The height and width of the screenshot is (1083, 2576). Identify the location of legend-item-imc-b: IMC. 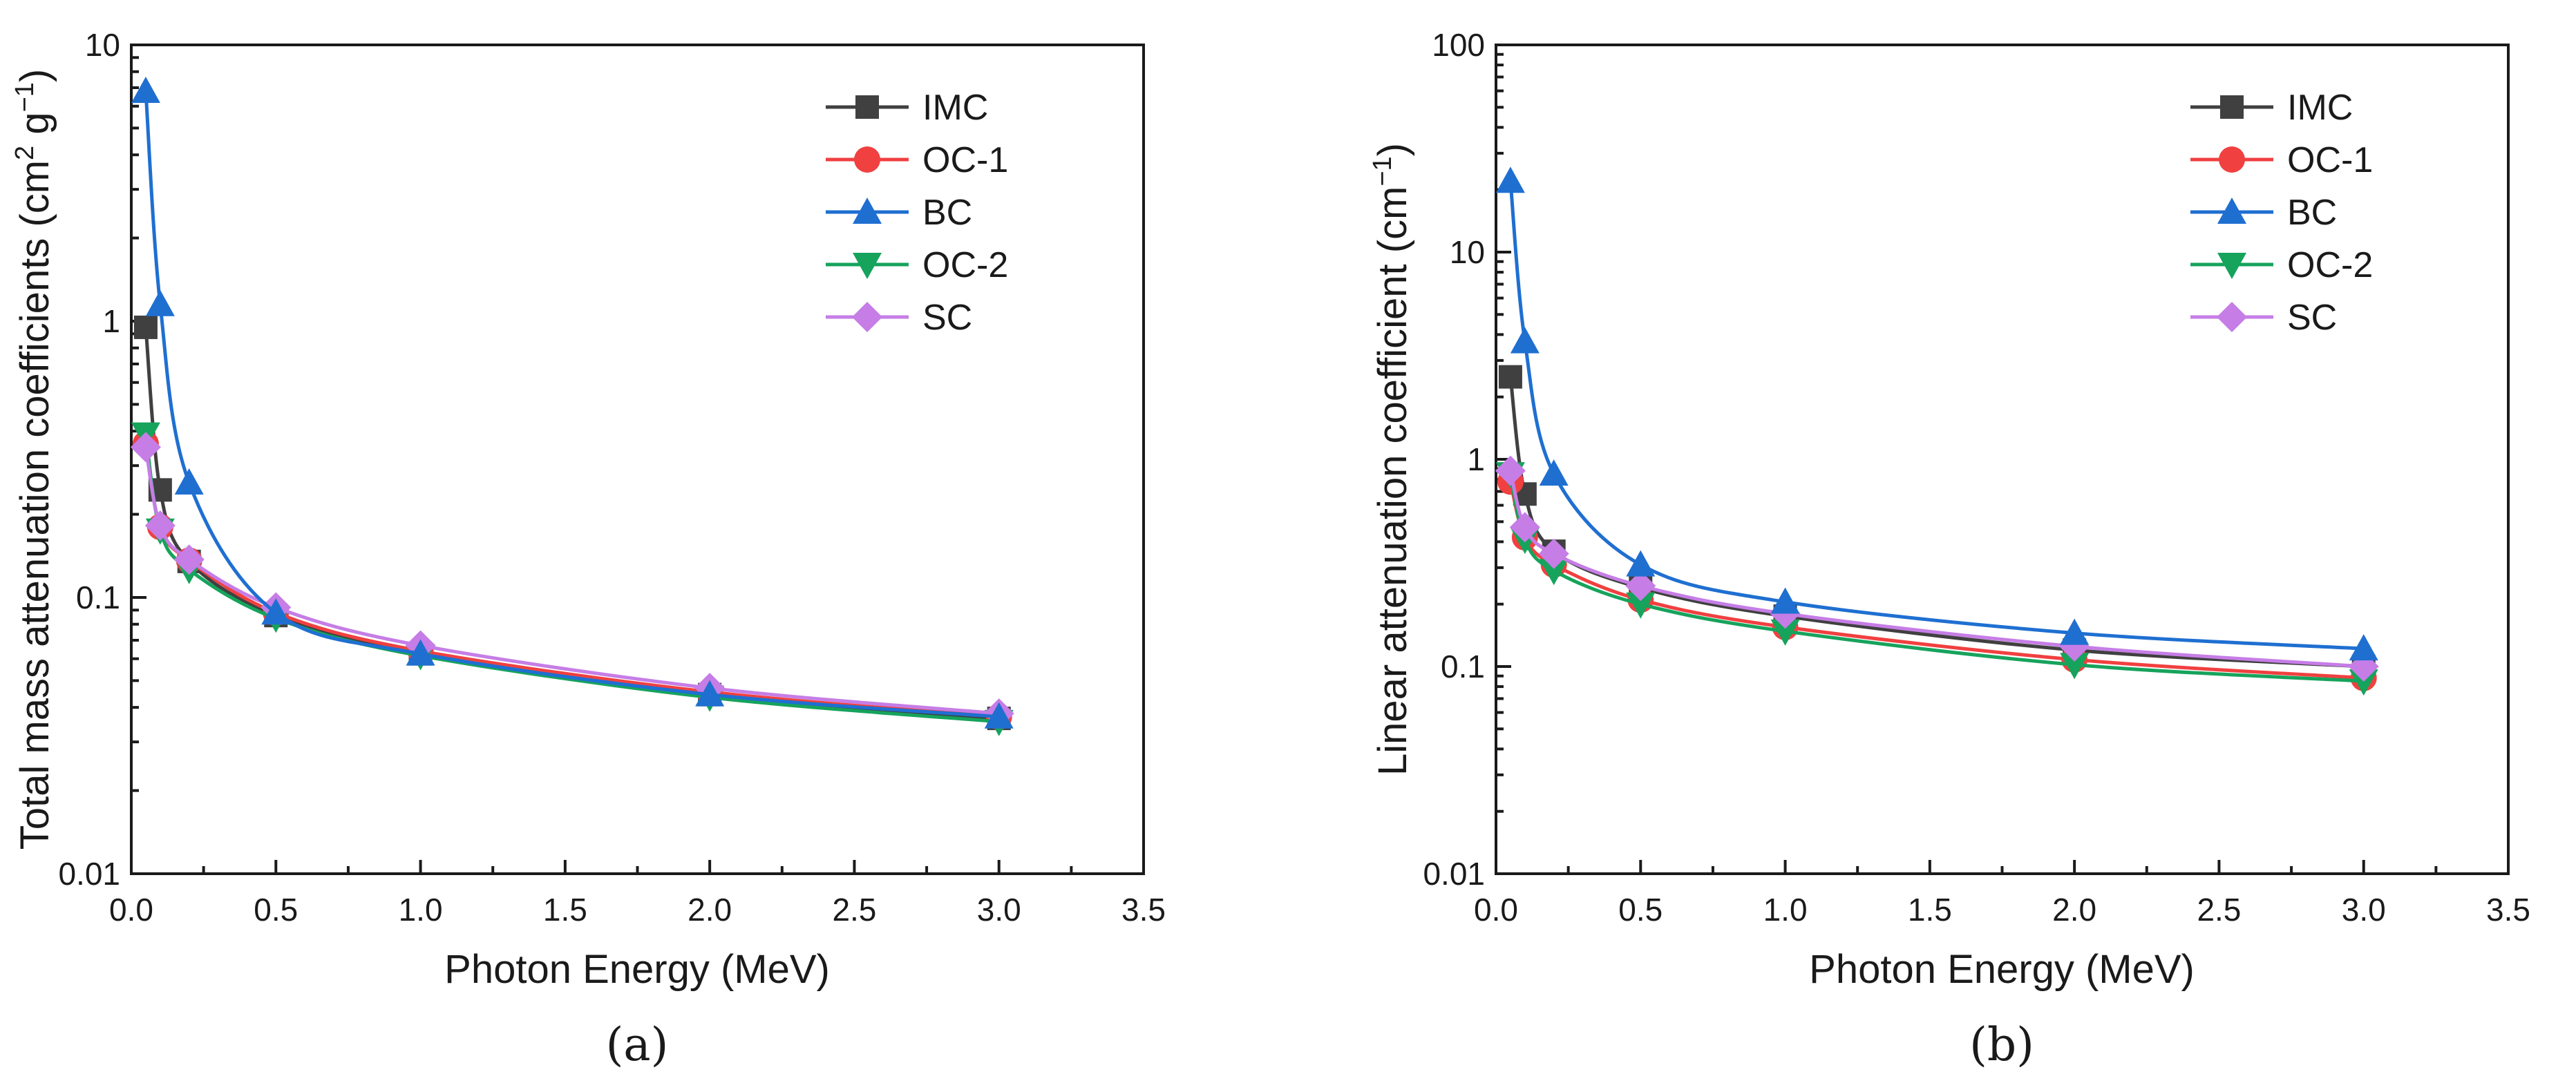
(2271, 108).